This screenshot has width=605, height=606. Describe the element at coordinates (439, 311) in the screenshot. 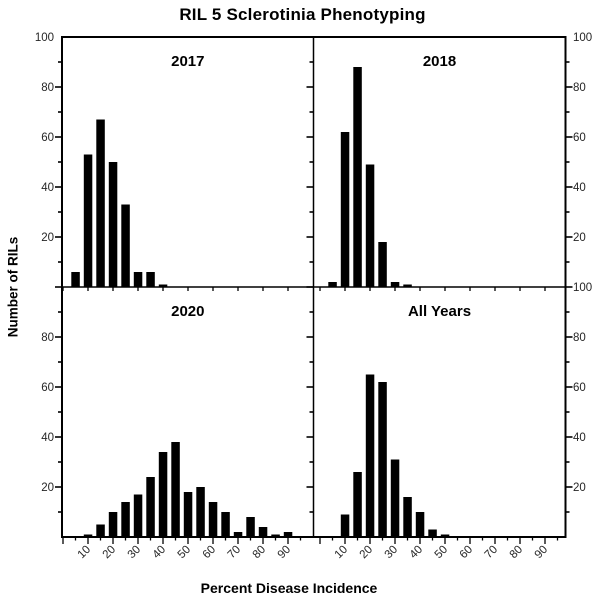

I see `panel-label: All Years` at that location.